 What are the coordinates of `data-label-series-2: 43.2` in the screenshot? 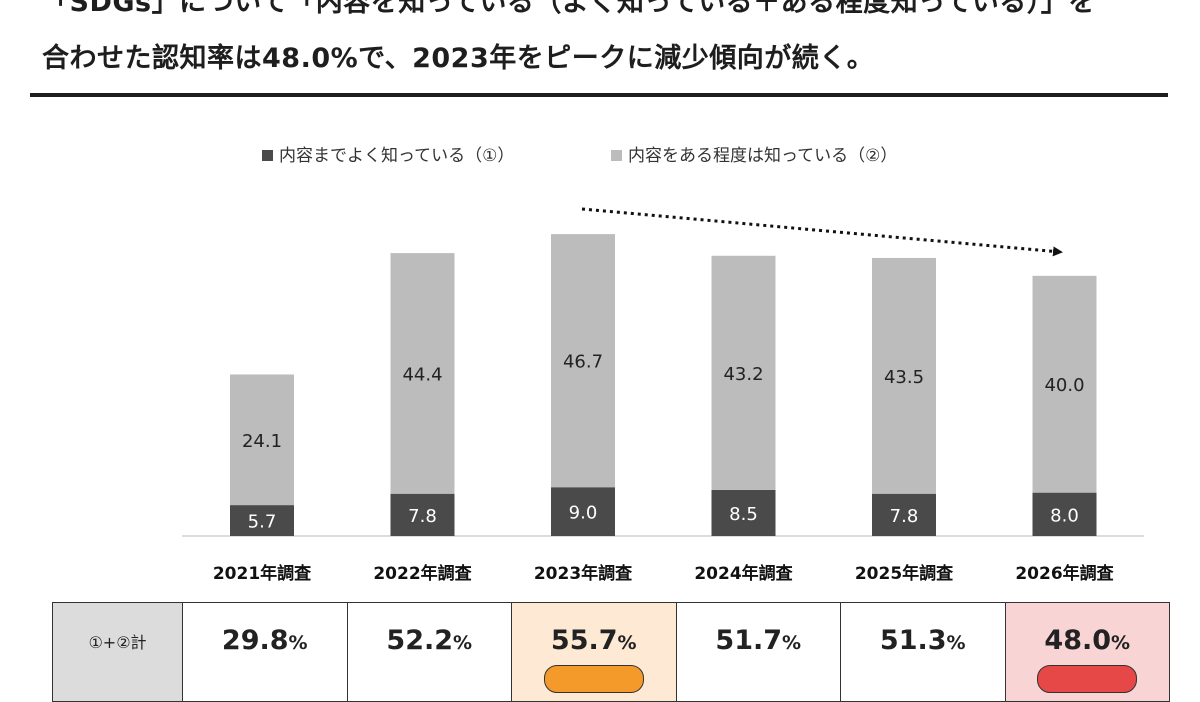 It's located at (743, 374).